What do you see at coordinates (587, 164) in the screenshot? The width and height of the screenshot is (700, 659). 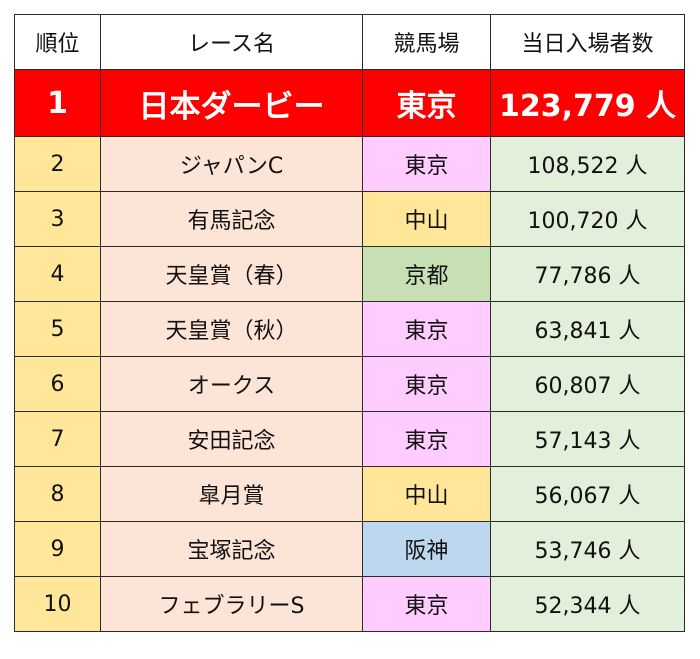 I see `attendance-cell: 108,522 人` at bounding box center [587, 164].